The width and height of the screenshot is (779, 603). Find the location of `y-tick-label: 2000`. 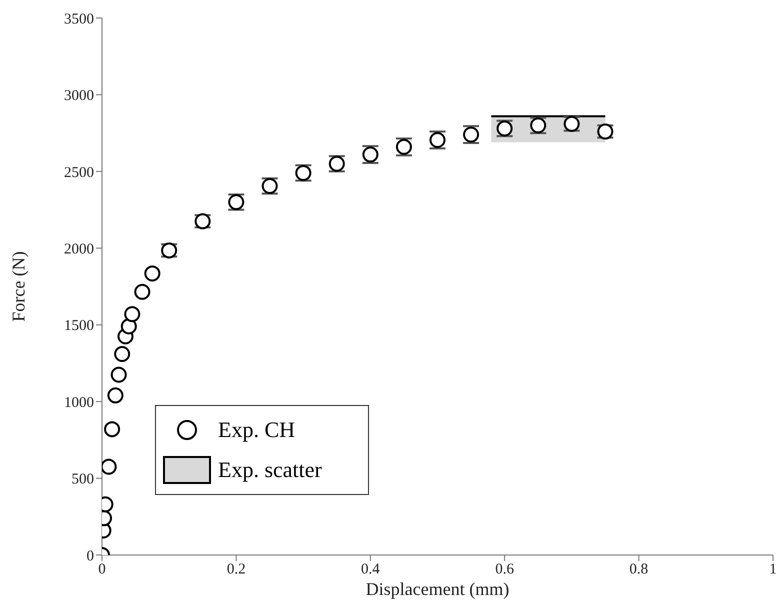

y-tick-label: 2000 is located at coordinates (79, 249).